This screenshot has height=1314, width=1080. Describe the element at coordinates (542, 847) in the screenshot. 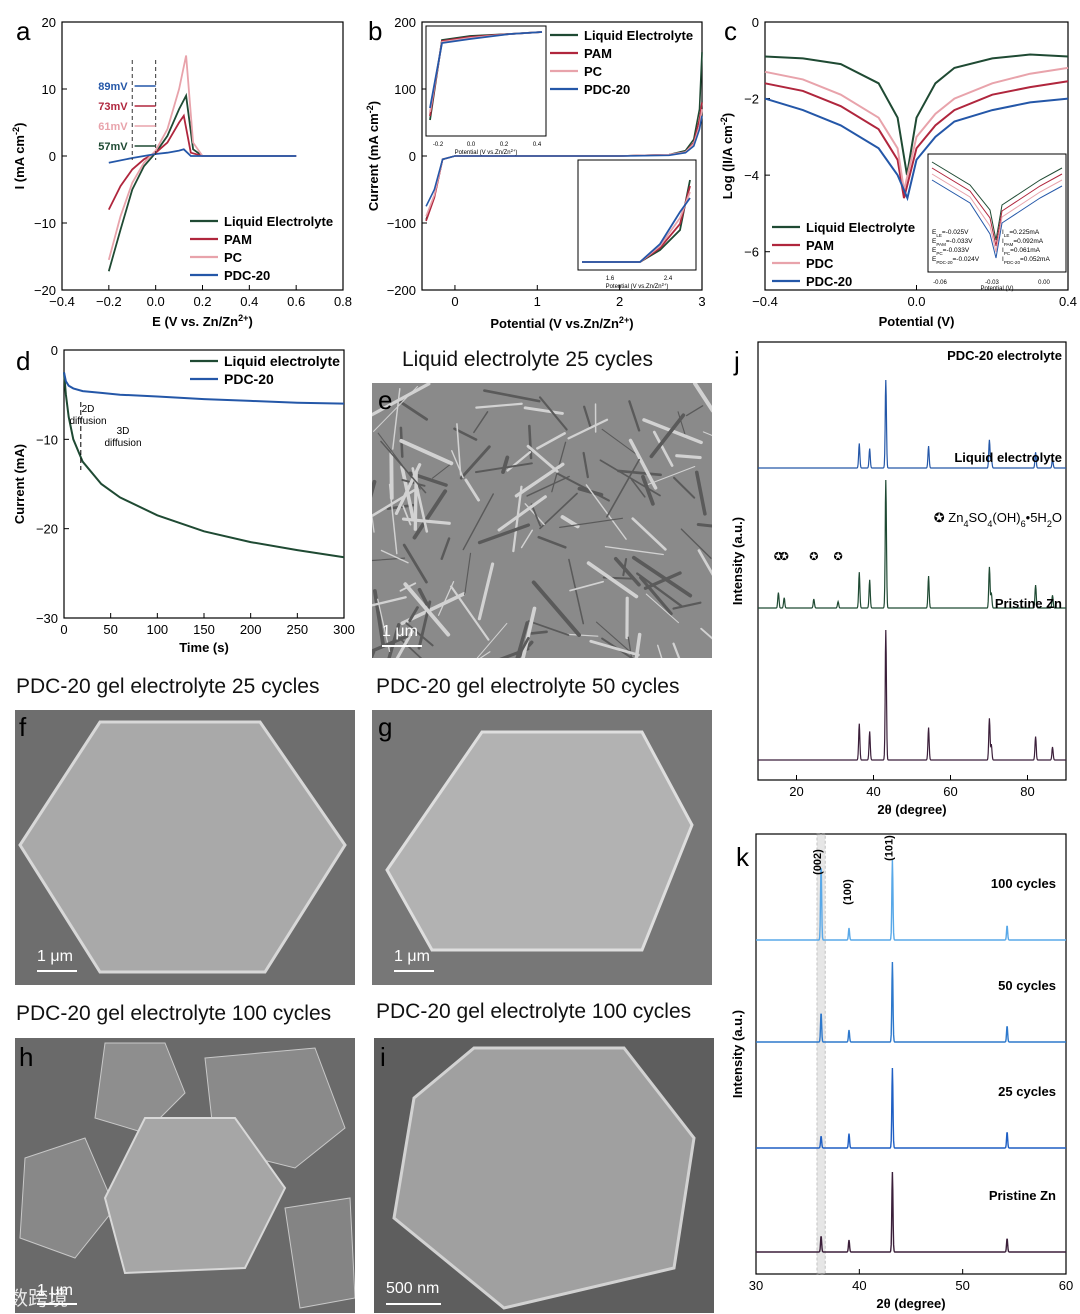

I see `sem-image-g: g 1 μm` at that location.